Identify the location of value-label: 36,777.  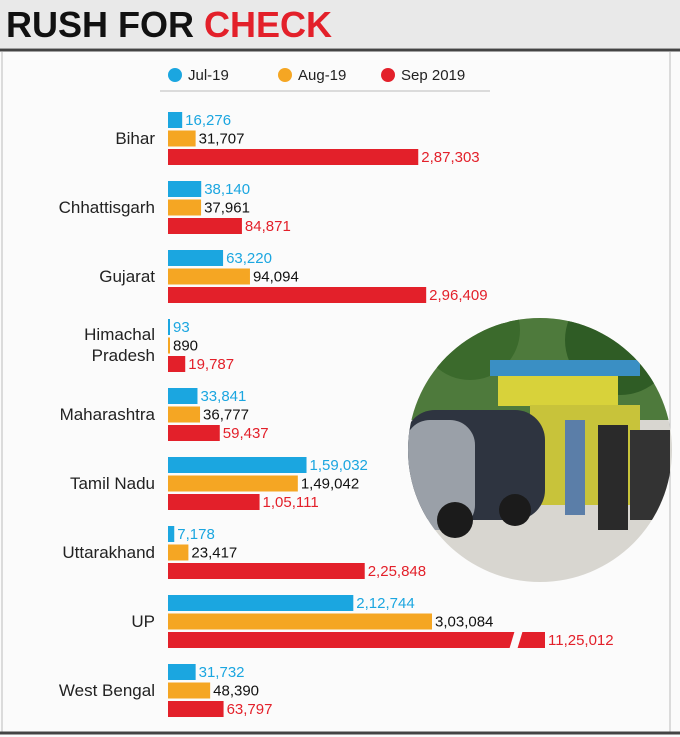
(226, 414).